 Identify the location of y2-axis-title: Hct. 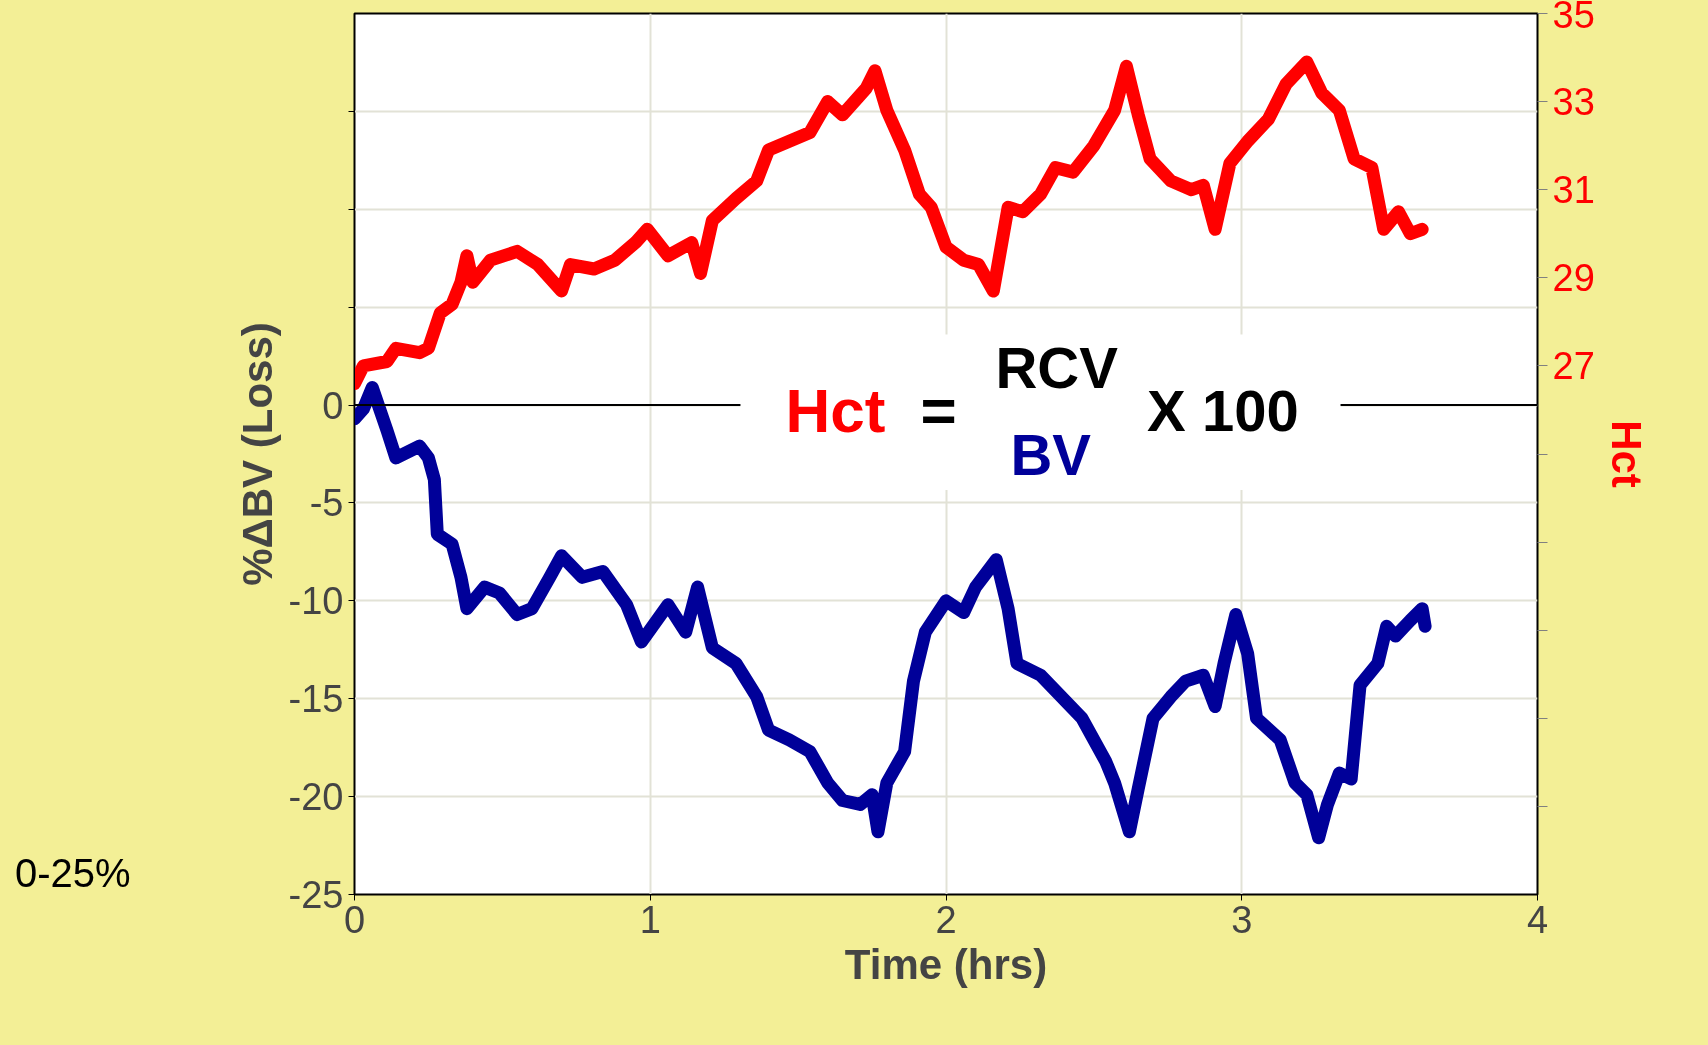
(1626, 454).